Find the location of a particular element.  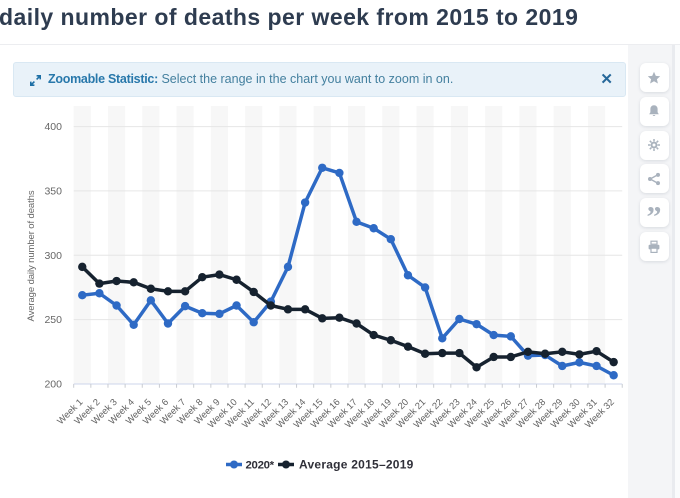

svg-text: 200 is located at coordinates (53, 385).